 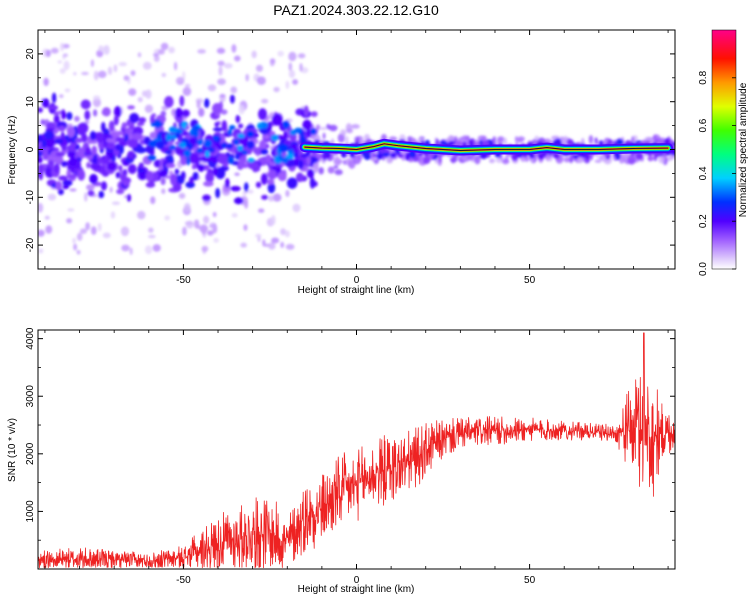 I want to click on spectrogram-ridge, so click(x=486, y=147).